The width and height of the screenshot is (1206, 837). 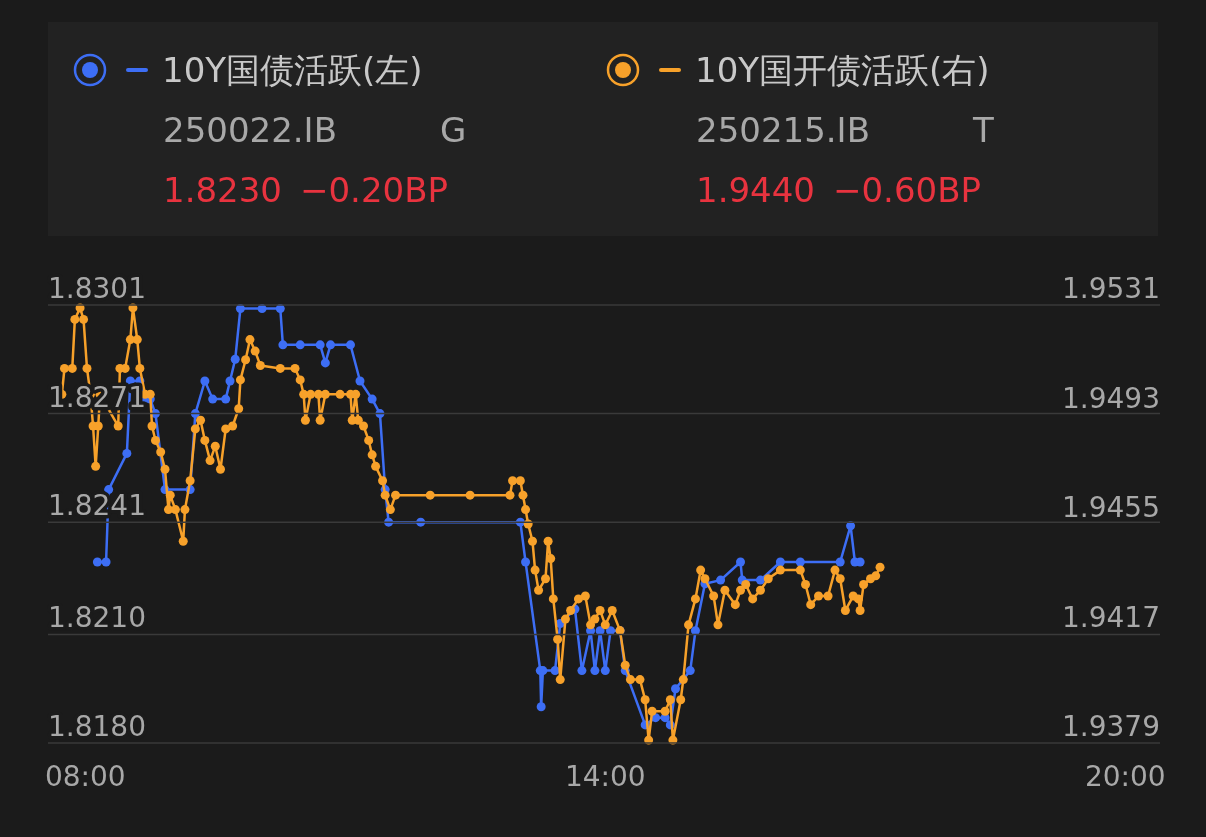 What do you see at coordinates (1111, 288) in the screenshot?
I see `y2-tick-label: 1.9531` at bounding box center [1111, 288].